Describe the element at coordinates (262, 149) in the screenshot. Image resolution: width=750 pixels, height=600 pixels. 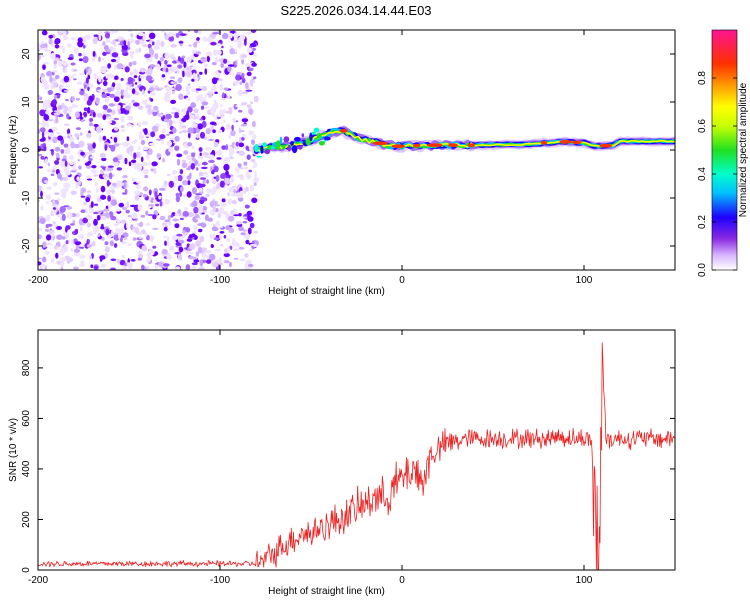
I see `ridge-blob` at that location.